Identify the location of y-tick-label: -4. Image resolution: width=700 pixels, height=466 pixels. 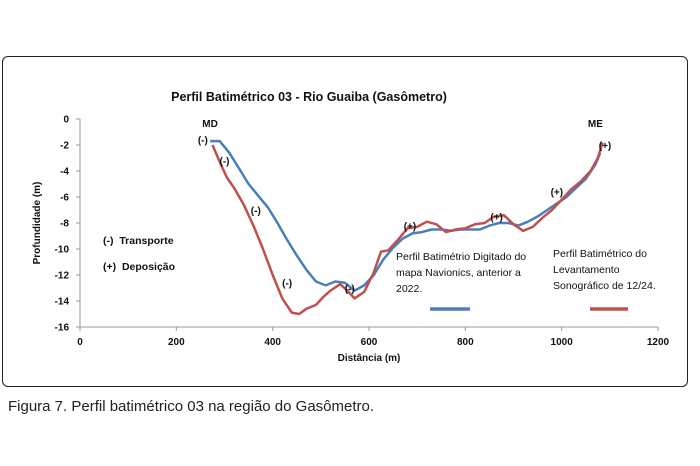
(64, 172).